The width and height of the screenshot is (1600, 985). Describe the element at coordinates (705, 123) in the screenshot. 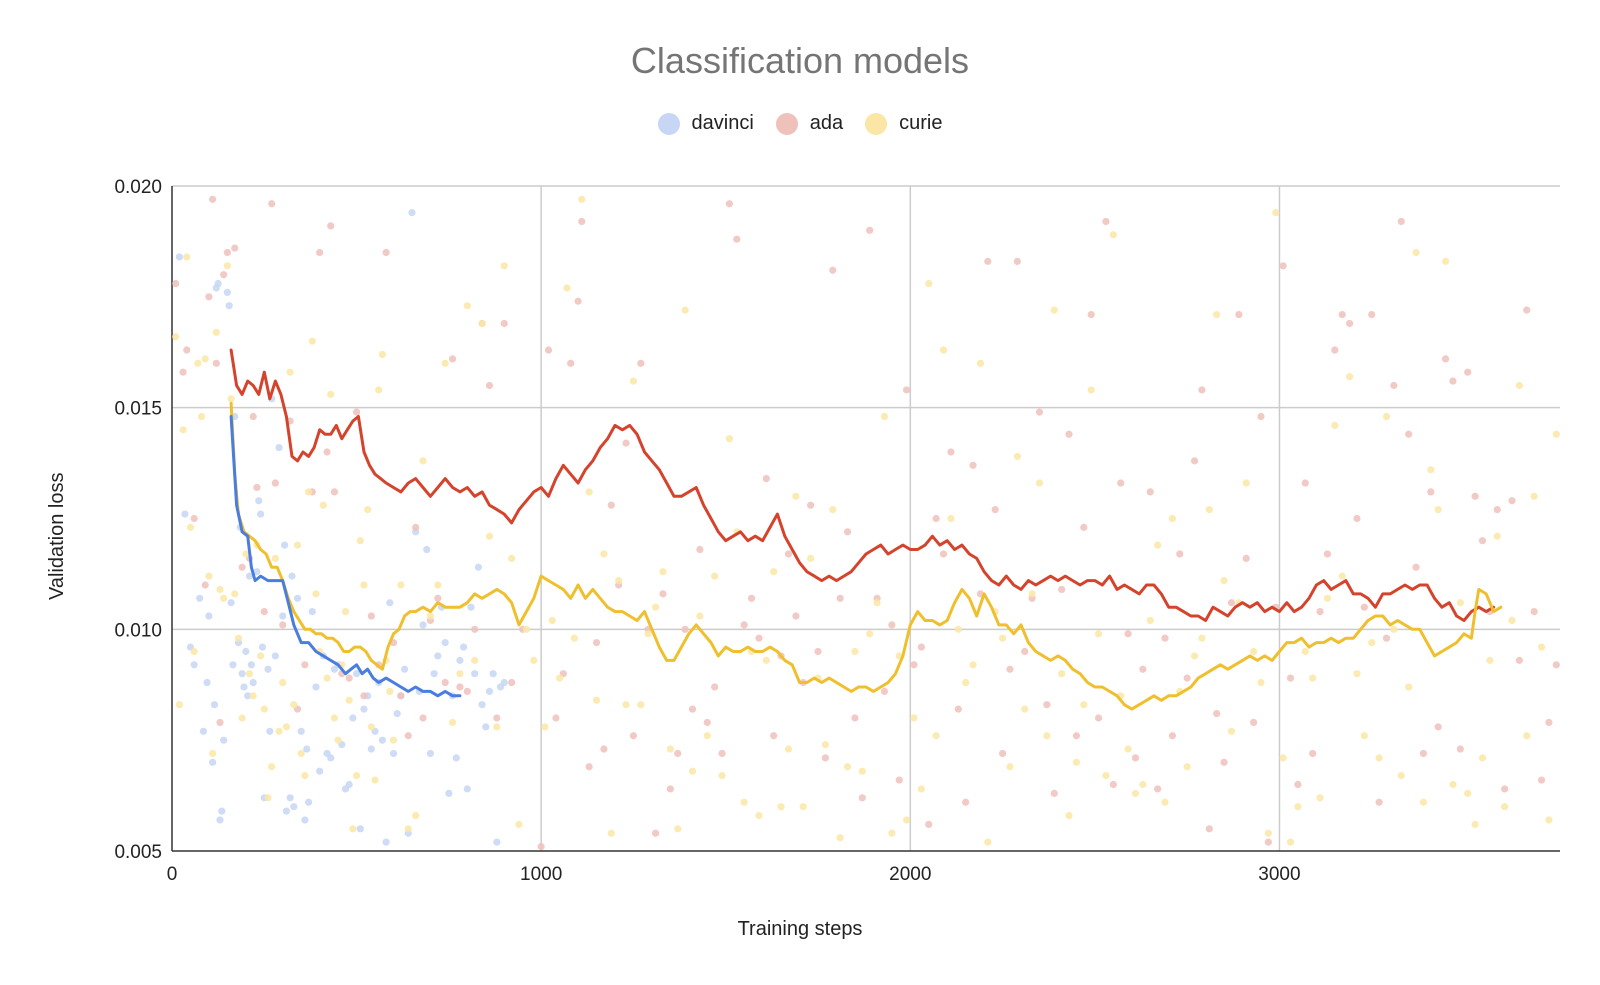

I see `legend-item-davinci: davinci` at that location.